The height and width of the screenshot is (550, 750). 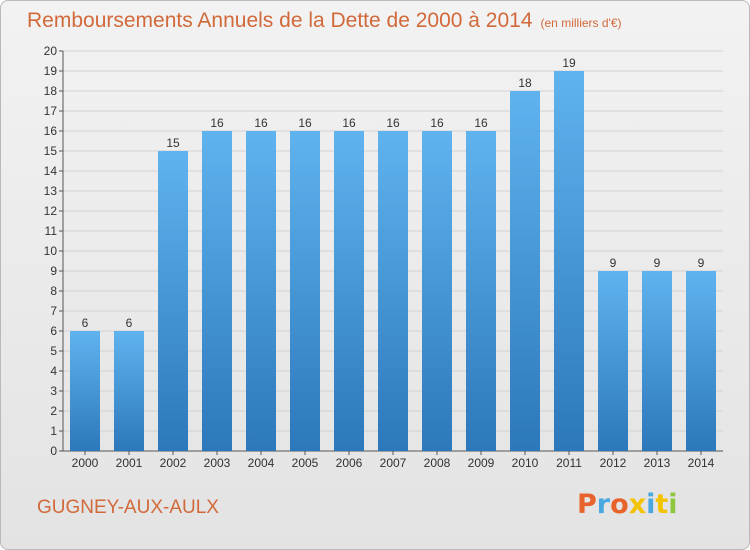 What do you see at coordinates (261, 123) in the screenshot?
I see `data-label-2004: 16` at bounding box center [261, 123].